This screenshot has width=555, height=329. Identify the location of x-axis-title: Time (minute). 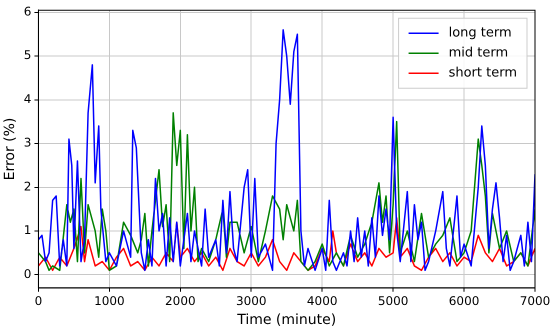
(286, 320).